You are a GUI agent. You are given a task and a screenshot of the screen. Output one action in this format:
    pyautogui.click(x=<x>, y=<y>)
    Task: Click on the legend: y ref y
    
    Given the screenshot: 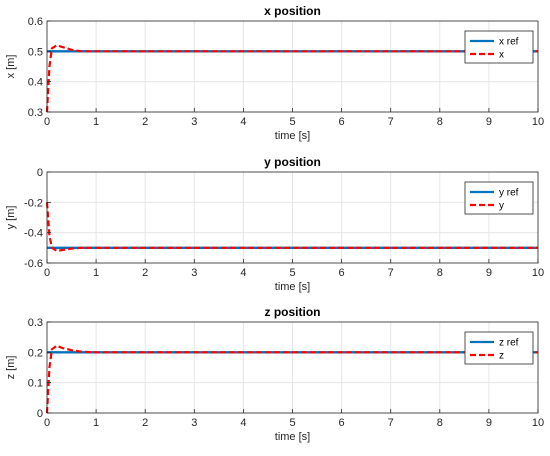 What is the action you would take?
    pyautogui.click(x=499, y=198)
    